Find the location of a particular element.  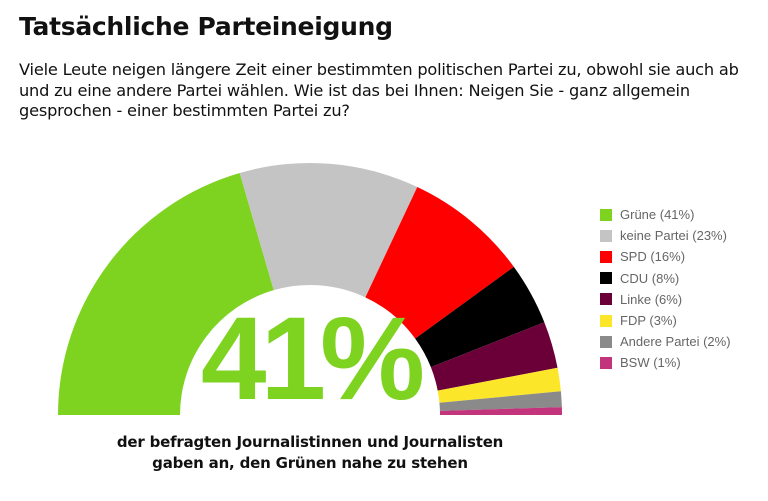

slice-spd is located at coordinates (439, 262).